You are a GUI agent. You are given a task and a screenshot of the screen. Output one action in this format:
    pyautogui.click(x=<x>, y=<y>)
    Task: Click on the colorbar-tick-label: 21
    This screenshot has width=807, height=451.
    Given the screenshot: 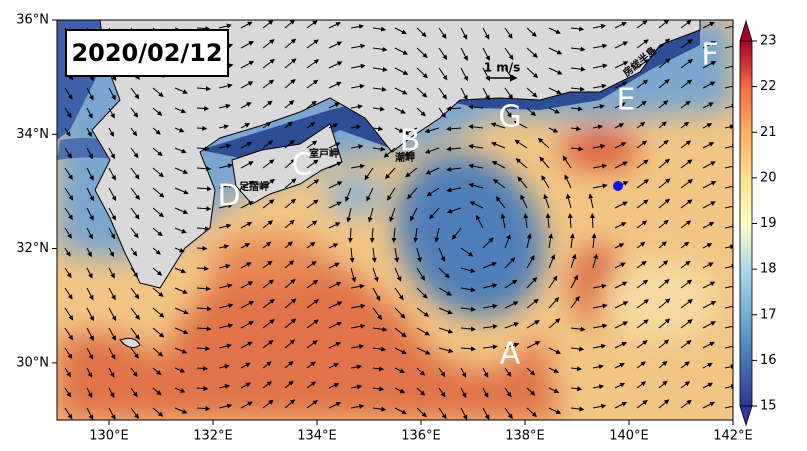 What is the action you would take?
    pyautogui.click(x=768, y=132)
    